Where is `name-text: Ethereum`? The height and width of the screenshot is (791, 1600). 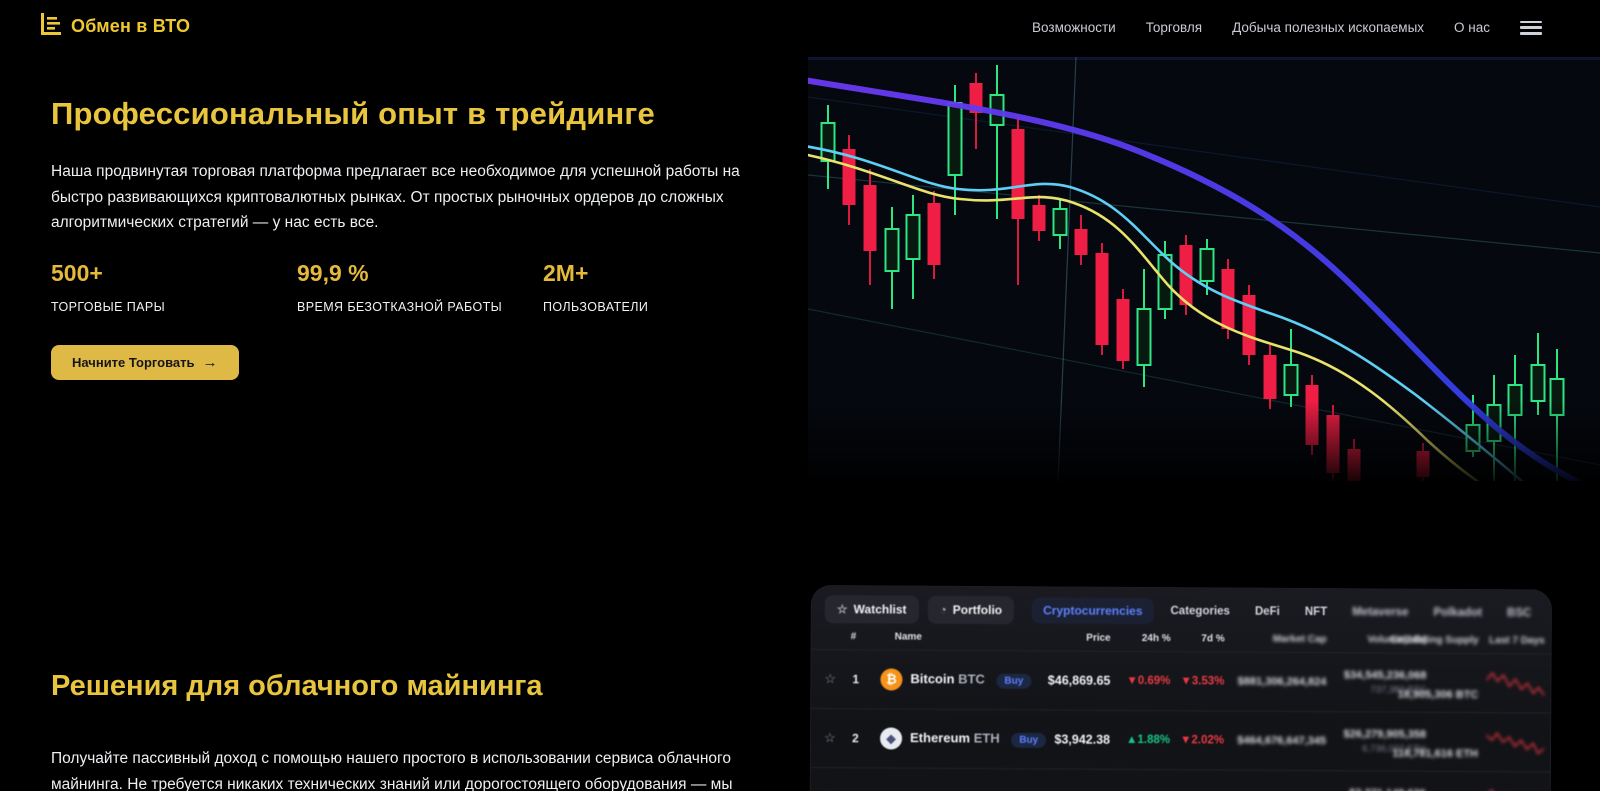 name-text: Ethereum is located at coordinates (940, 737).